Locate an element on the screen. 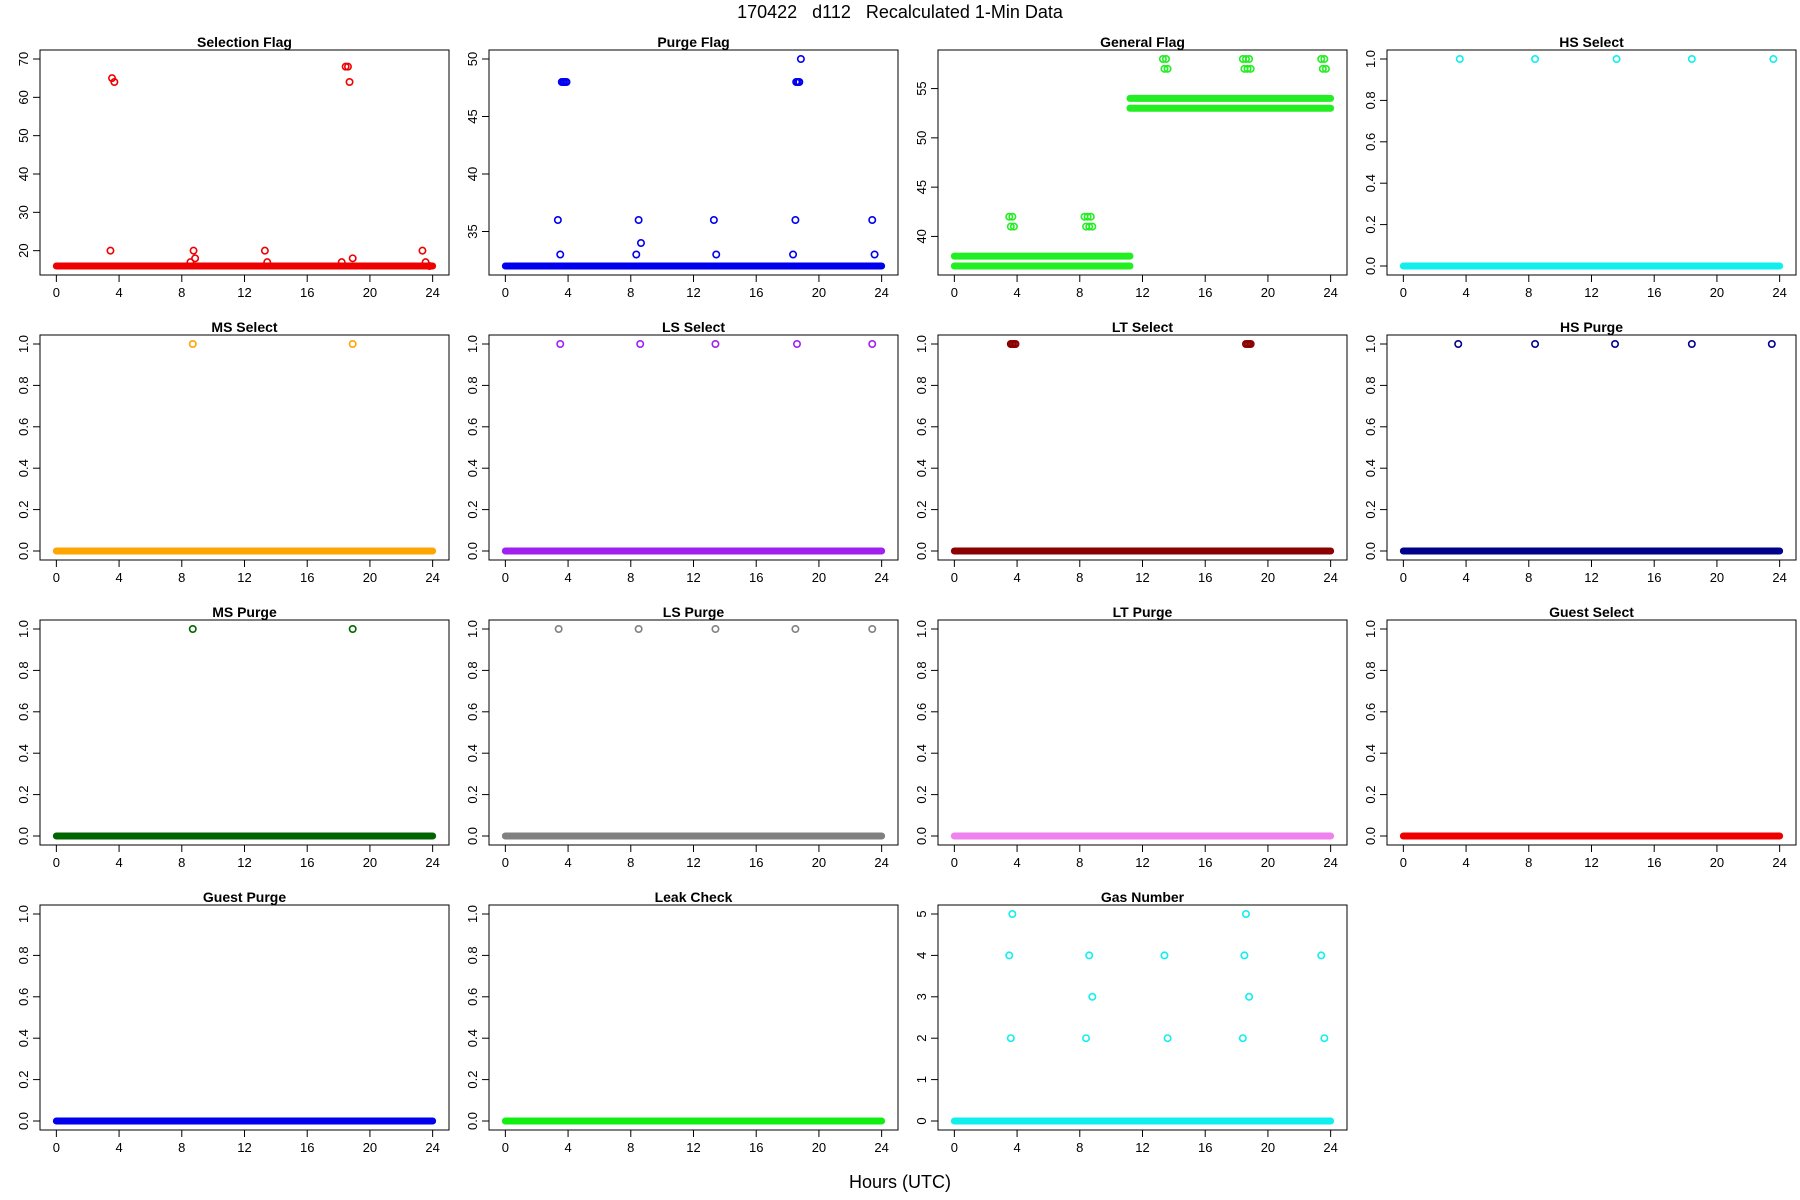 The height and width of the screenshot is (1200, 1800). panel-ls-select: LS Select 0 4 8 12 16 20 24 0.0 0.2 0.4 0.6 0.8 1.0 is located at coordinates (682, 452).